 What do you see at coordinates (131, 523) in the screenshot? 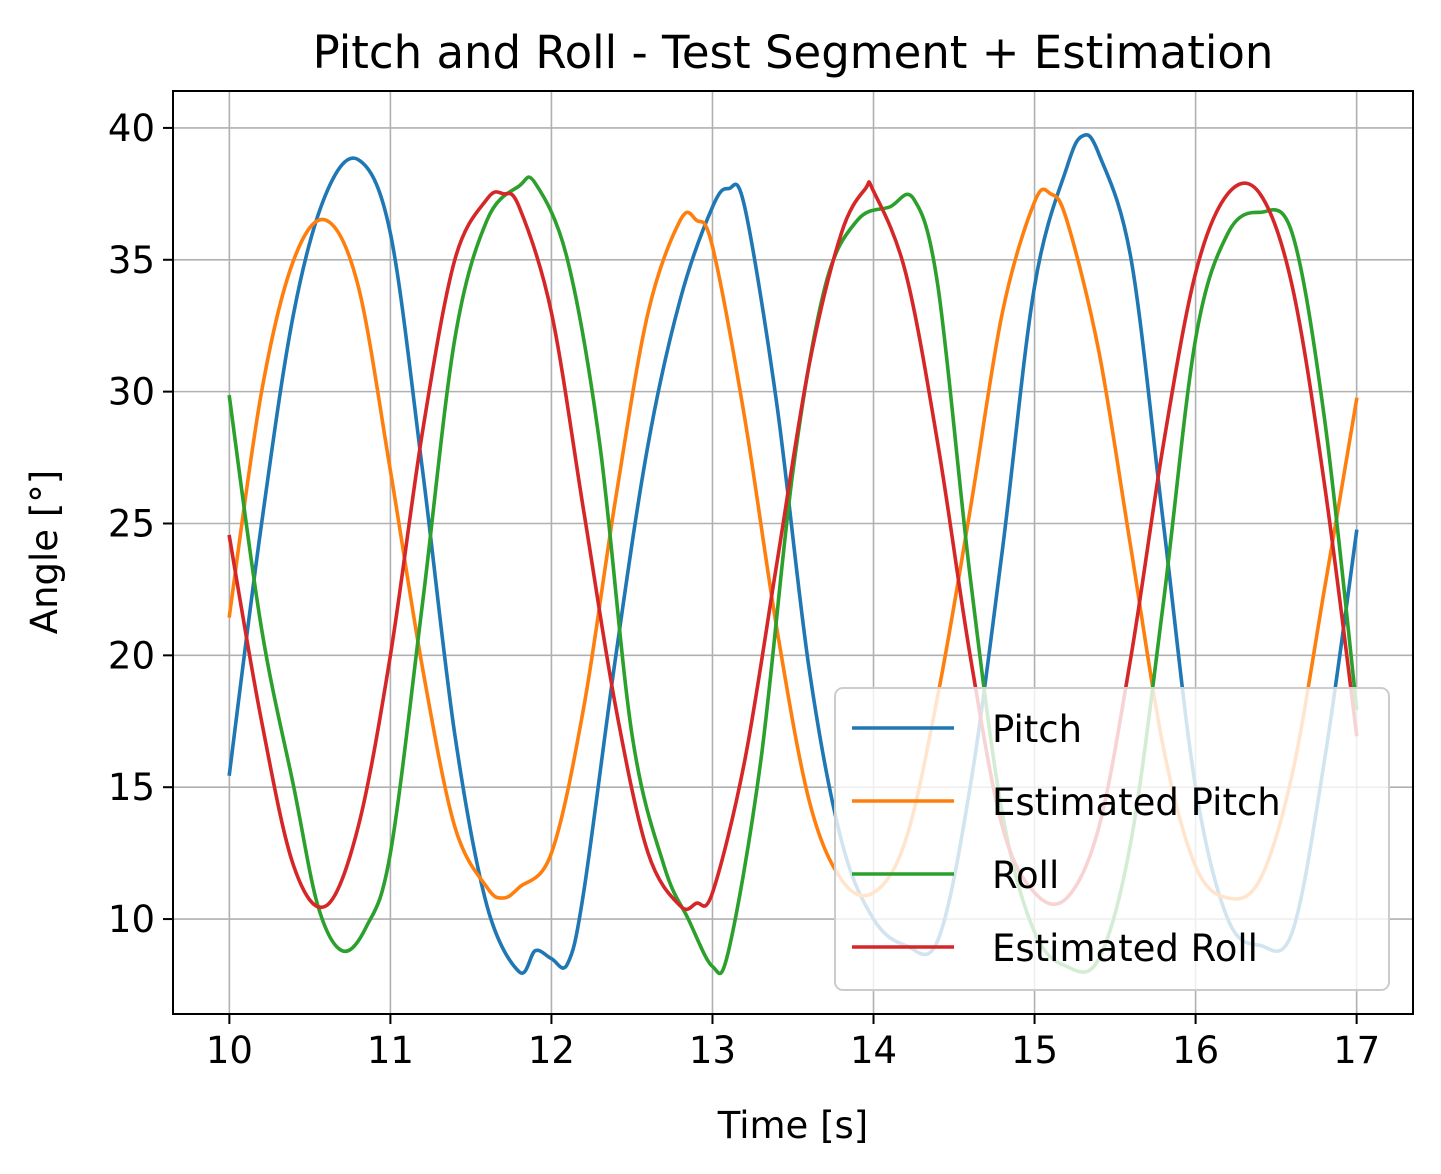
I see `y-tick-label: 25` at bounding box center [131, 523].